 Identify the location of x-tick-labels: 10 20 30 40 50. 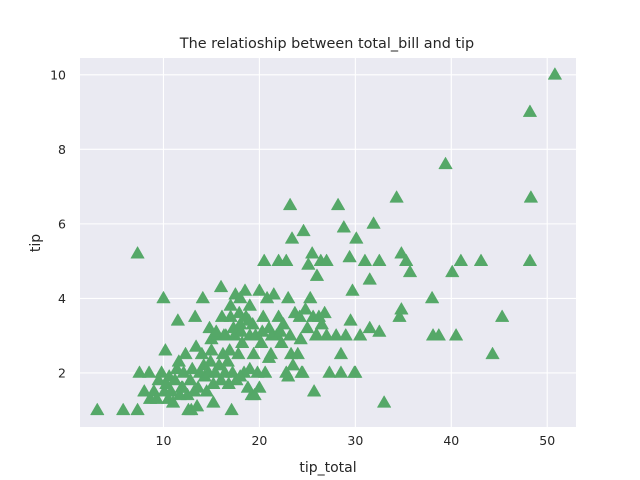
(356, 440).